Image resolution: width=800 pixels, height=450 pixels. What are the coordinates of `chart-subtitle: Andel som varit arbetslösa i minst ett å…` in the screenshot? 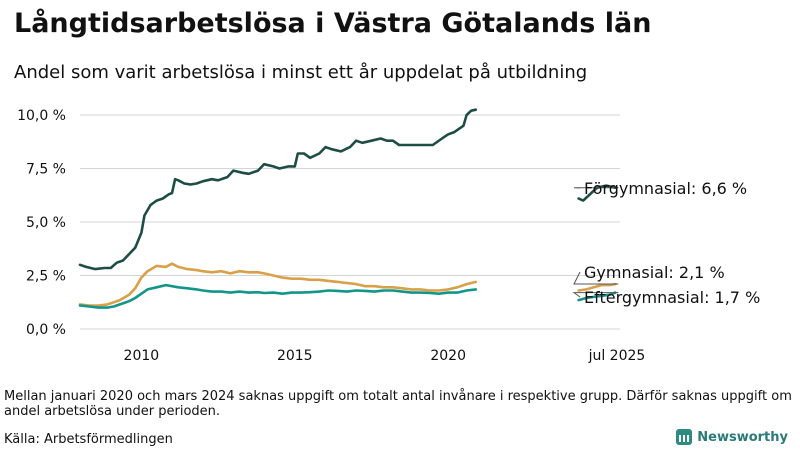 It's located at (301, 72).